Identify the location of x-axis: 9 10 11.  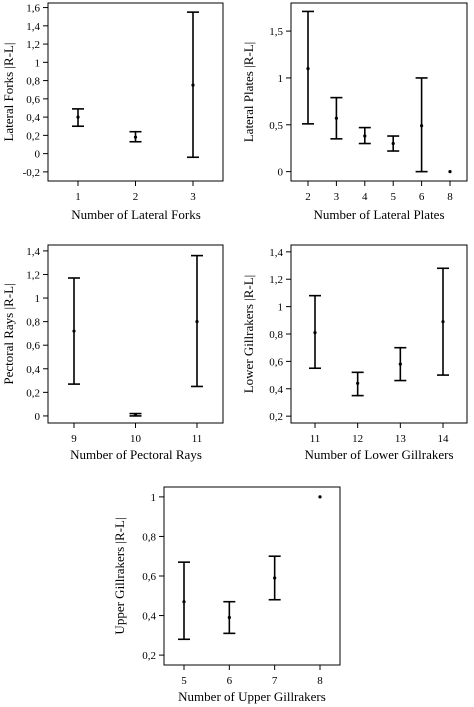
(136, 434).